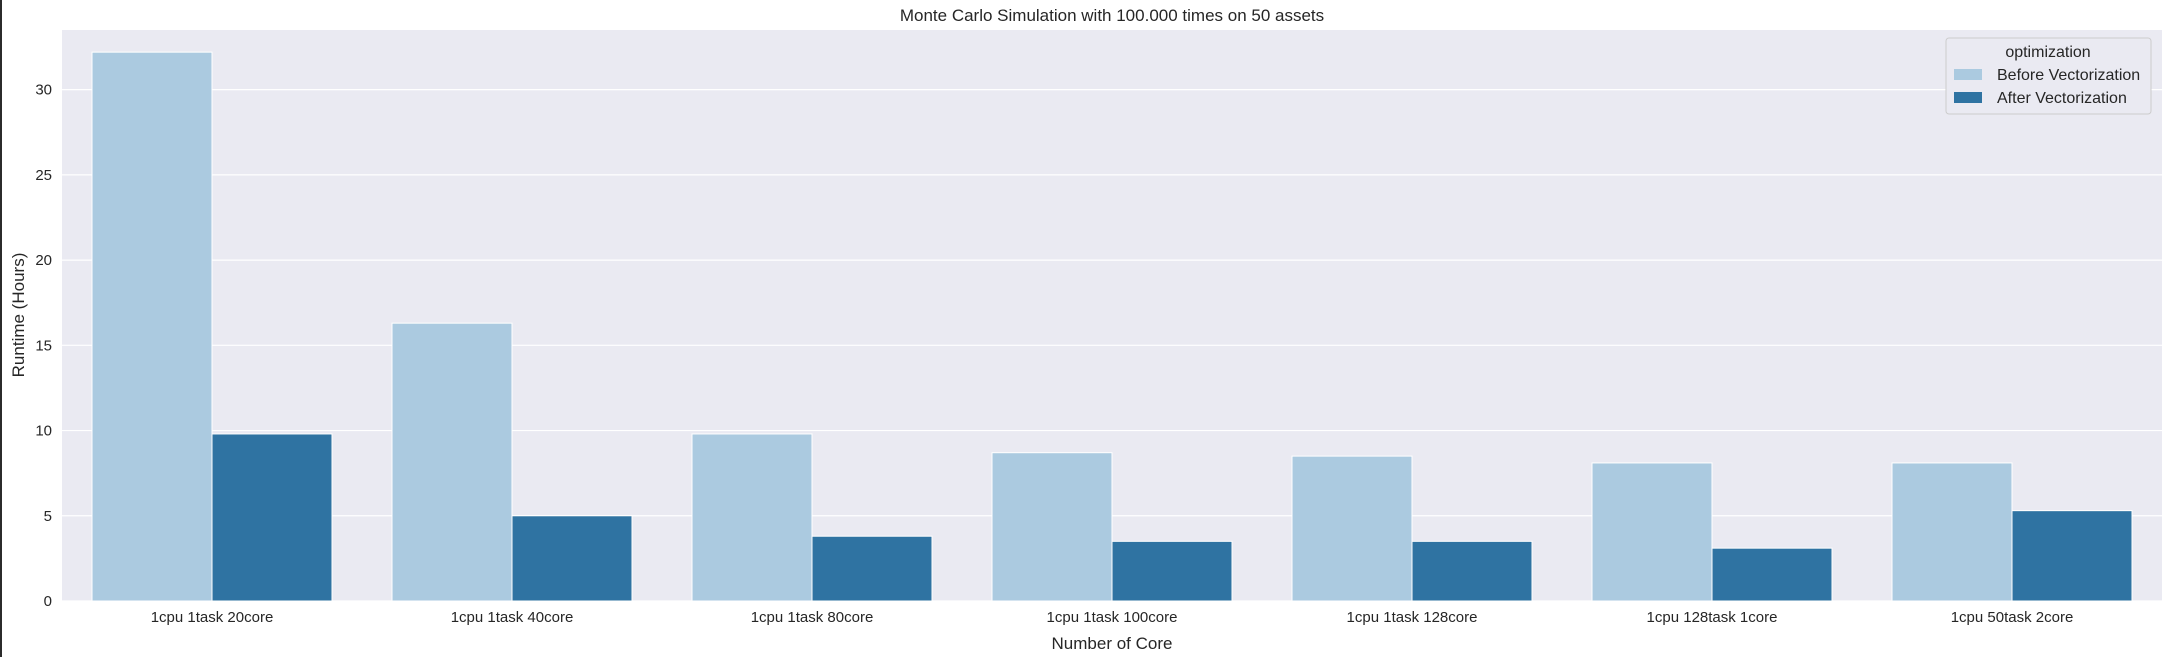  I want to click on y-axis-label: Runtime (Hours), so click(18, 315).